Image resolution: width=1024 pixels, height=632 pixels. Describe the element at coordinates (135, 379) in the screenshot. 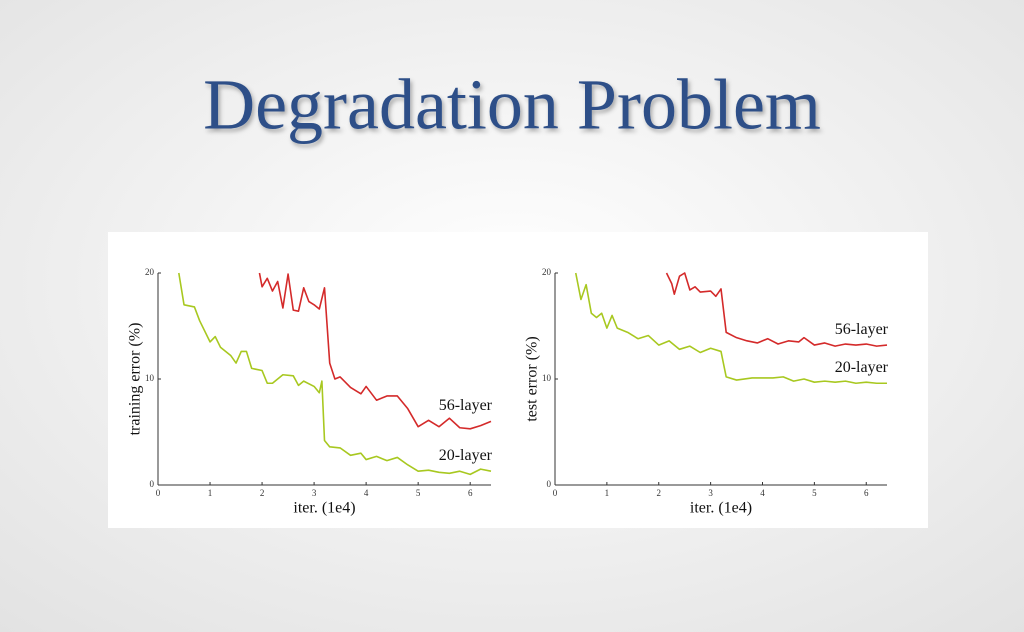

I see `y-axis-label: training error (%)` at that location.